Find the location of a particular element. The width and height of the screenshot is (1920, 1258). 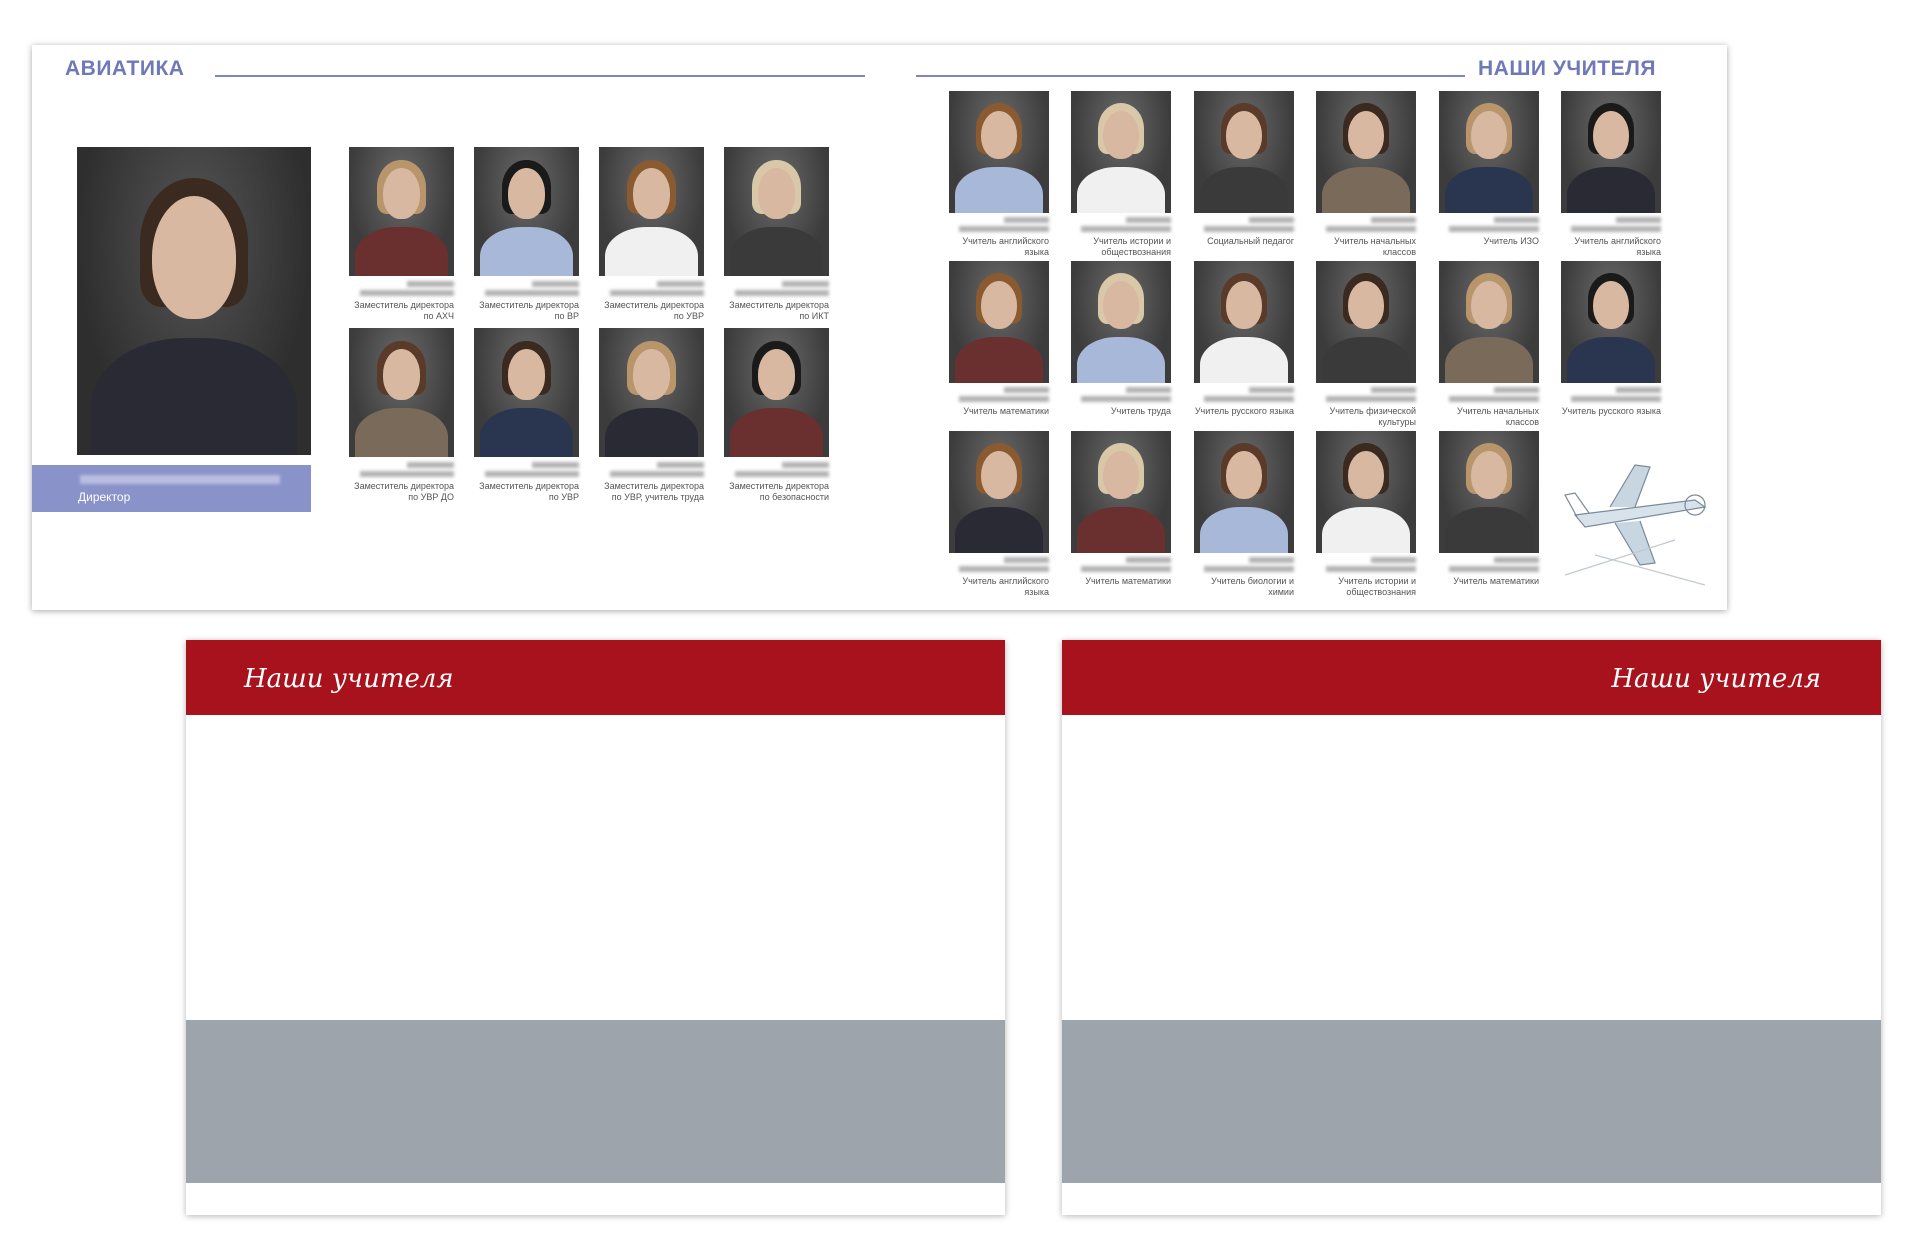

role-caption: Заместитель директора по безопасности is located at coordinates (779, 491).